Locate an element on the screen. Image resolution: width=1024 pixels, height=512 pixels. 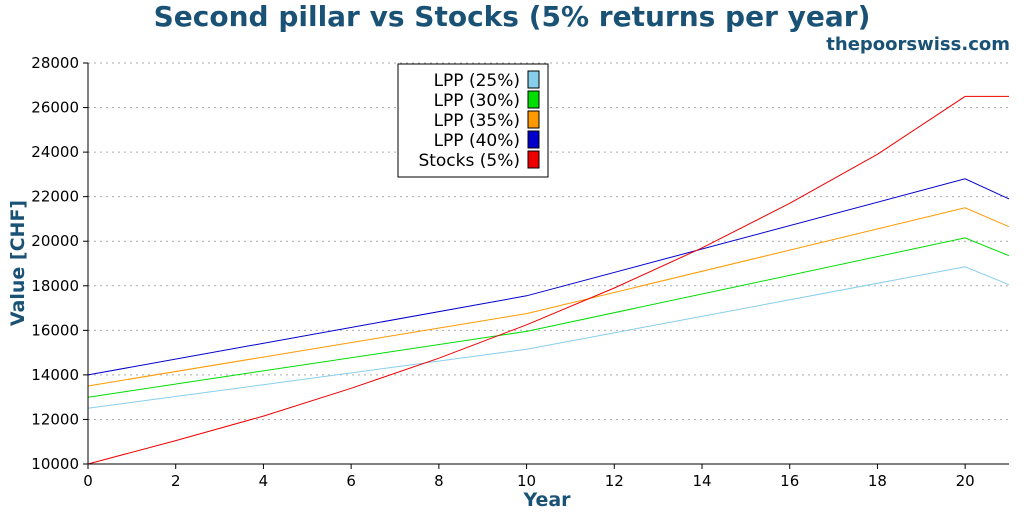
x-tick-label: 14 is located at coordinates (701, 481).